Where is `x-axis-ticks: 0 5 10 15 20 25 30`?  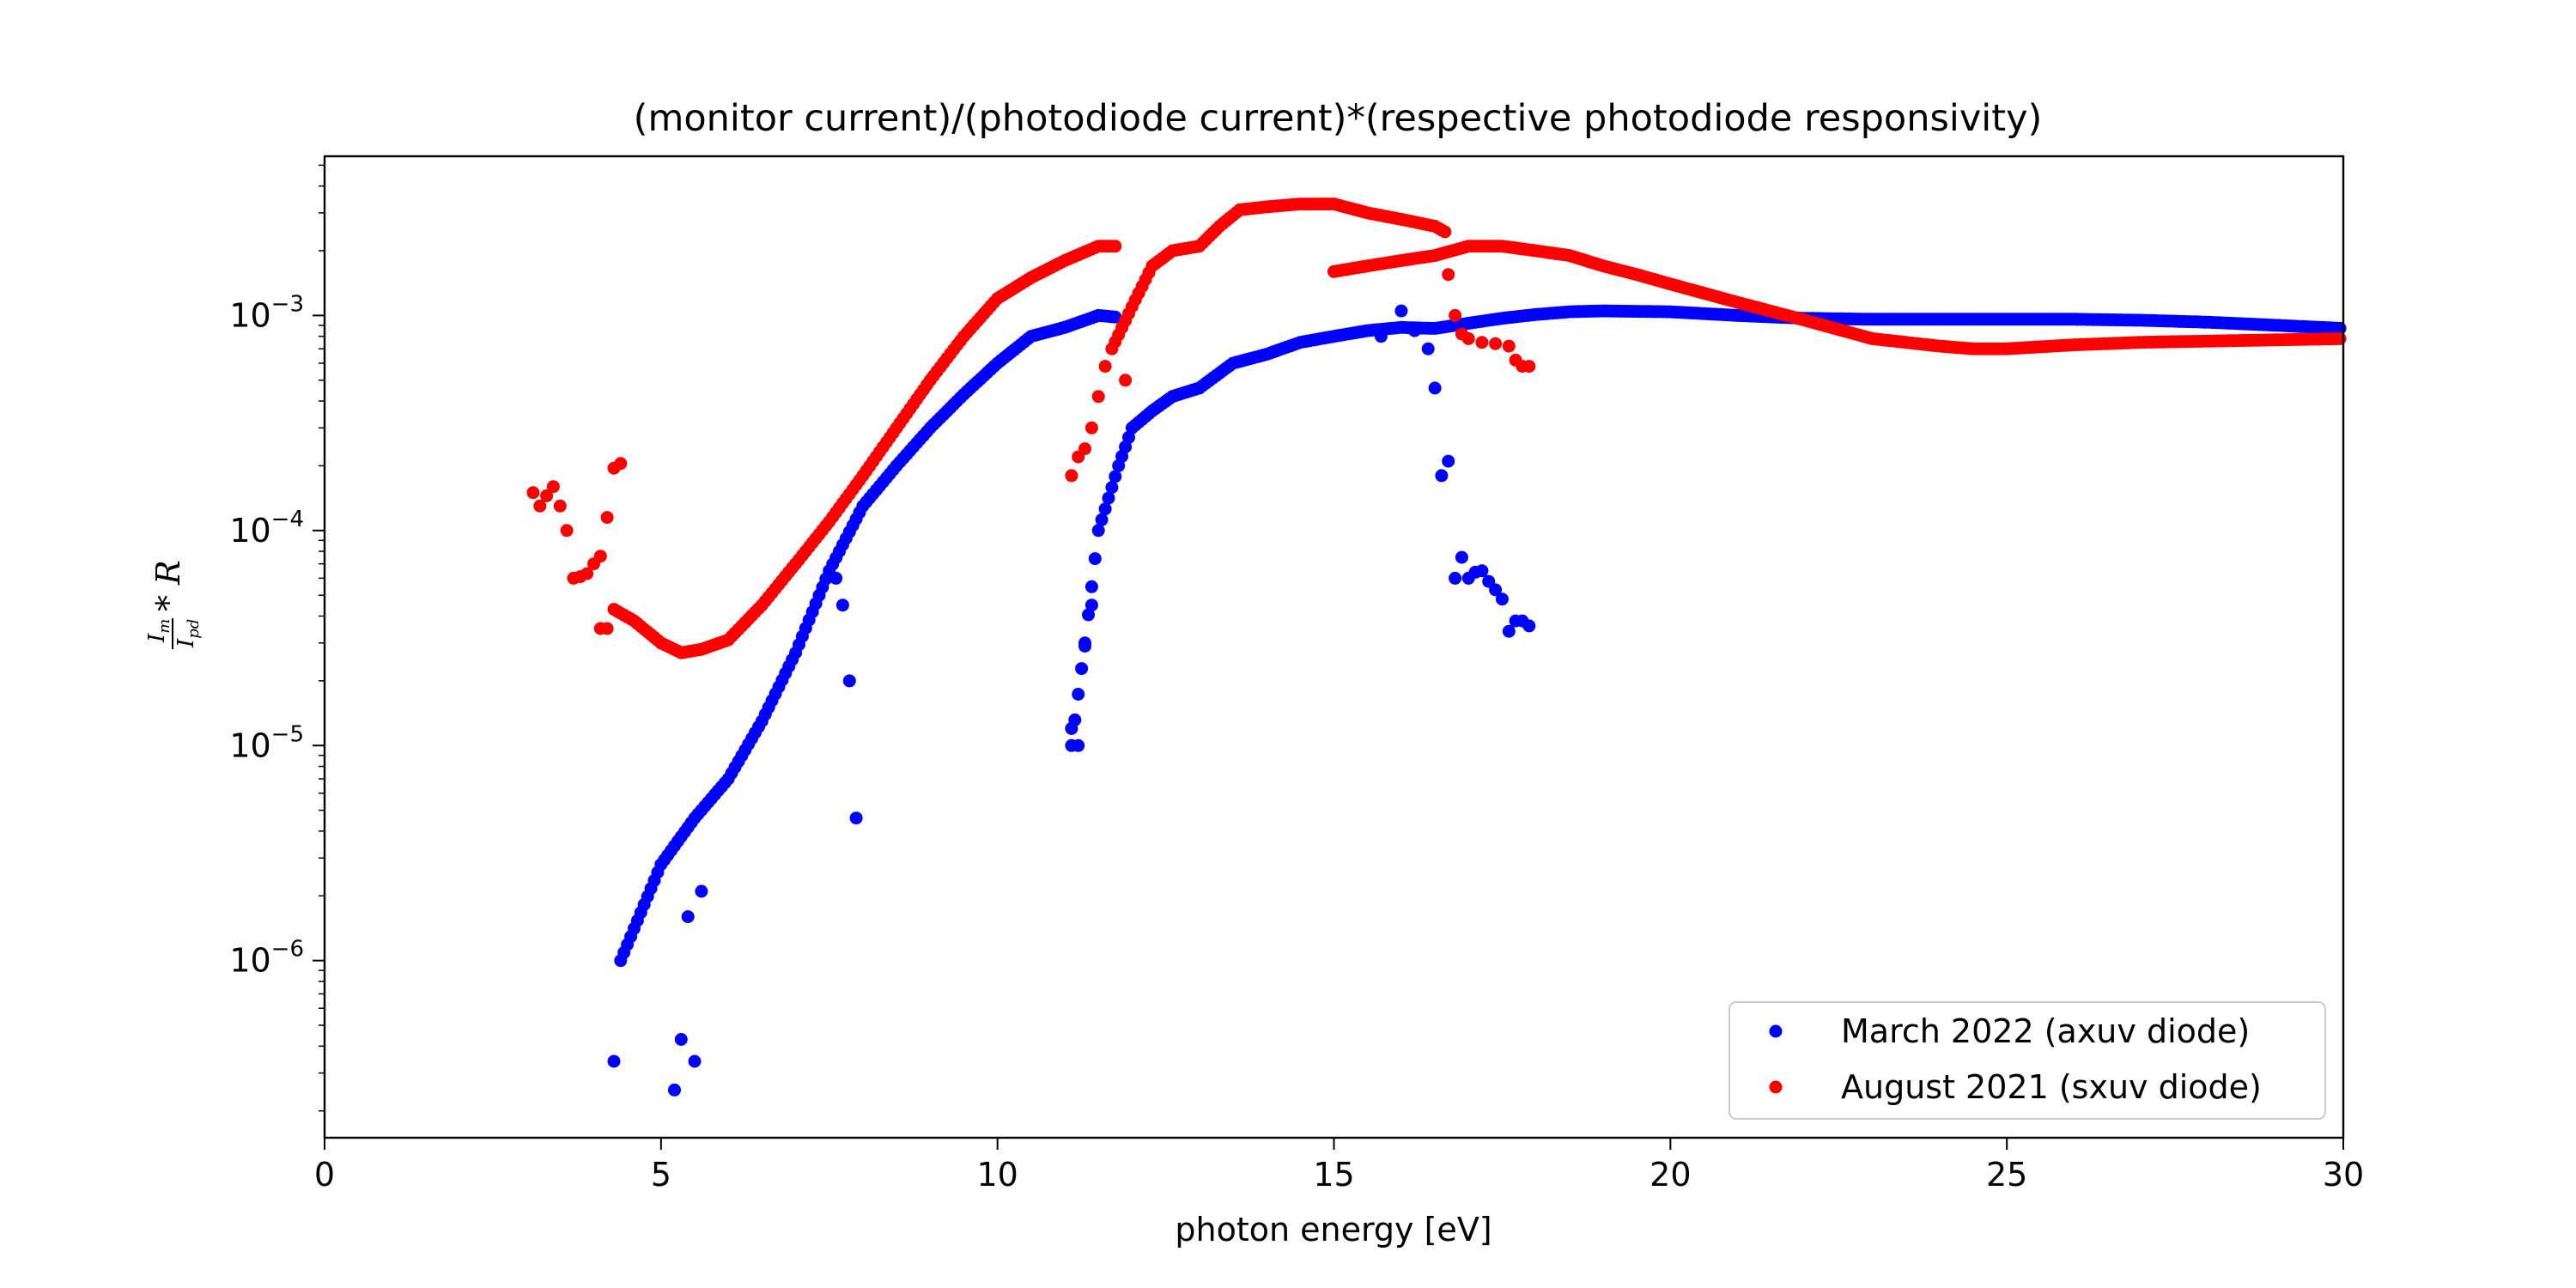 x-axis-ticks: 0 5 10 15 20 25 30 is located at coordinates (1339, 1166).